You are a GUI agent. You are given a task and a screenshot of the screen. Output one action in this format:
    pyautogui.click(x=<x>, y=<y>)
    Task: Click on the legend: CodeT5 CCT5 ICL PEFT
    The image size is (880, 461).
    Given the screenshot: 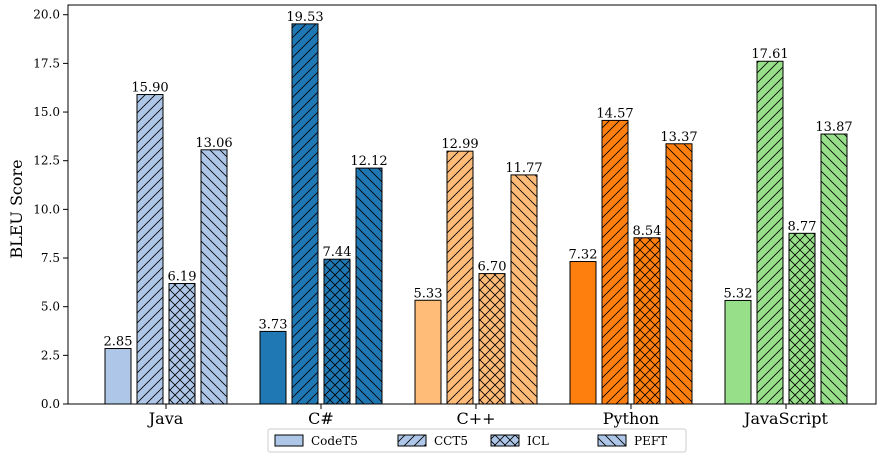 What is the action you would take?
    pyautogui.click(x=477, y=440)
    